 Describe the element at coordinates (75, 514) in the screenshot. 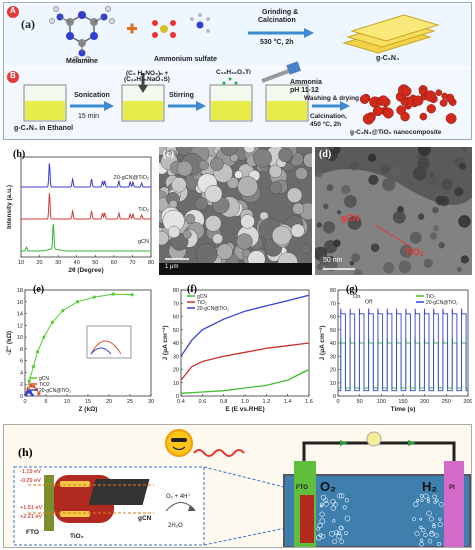

I see `tio2-vb-band` at that location.